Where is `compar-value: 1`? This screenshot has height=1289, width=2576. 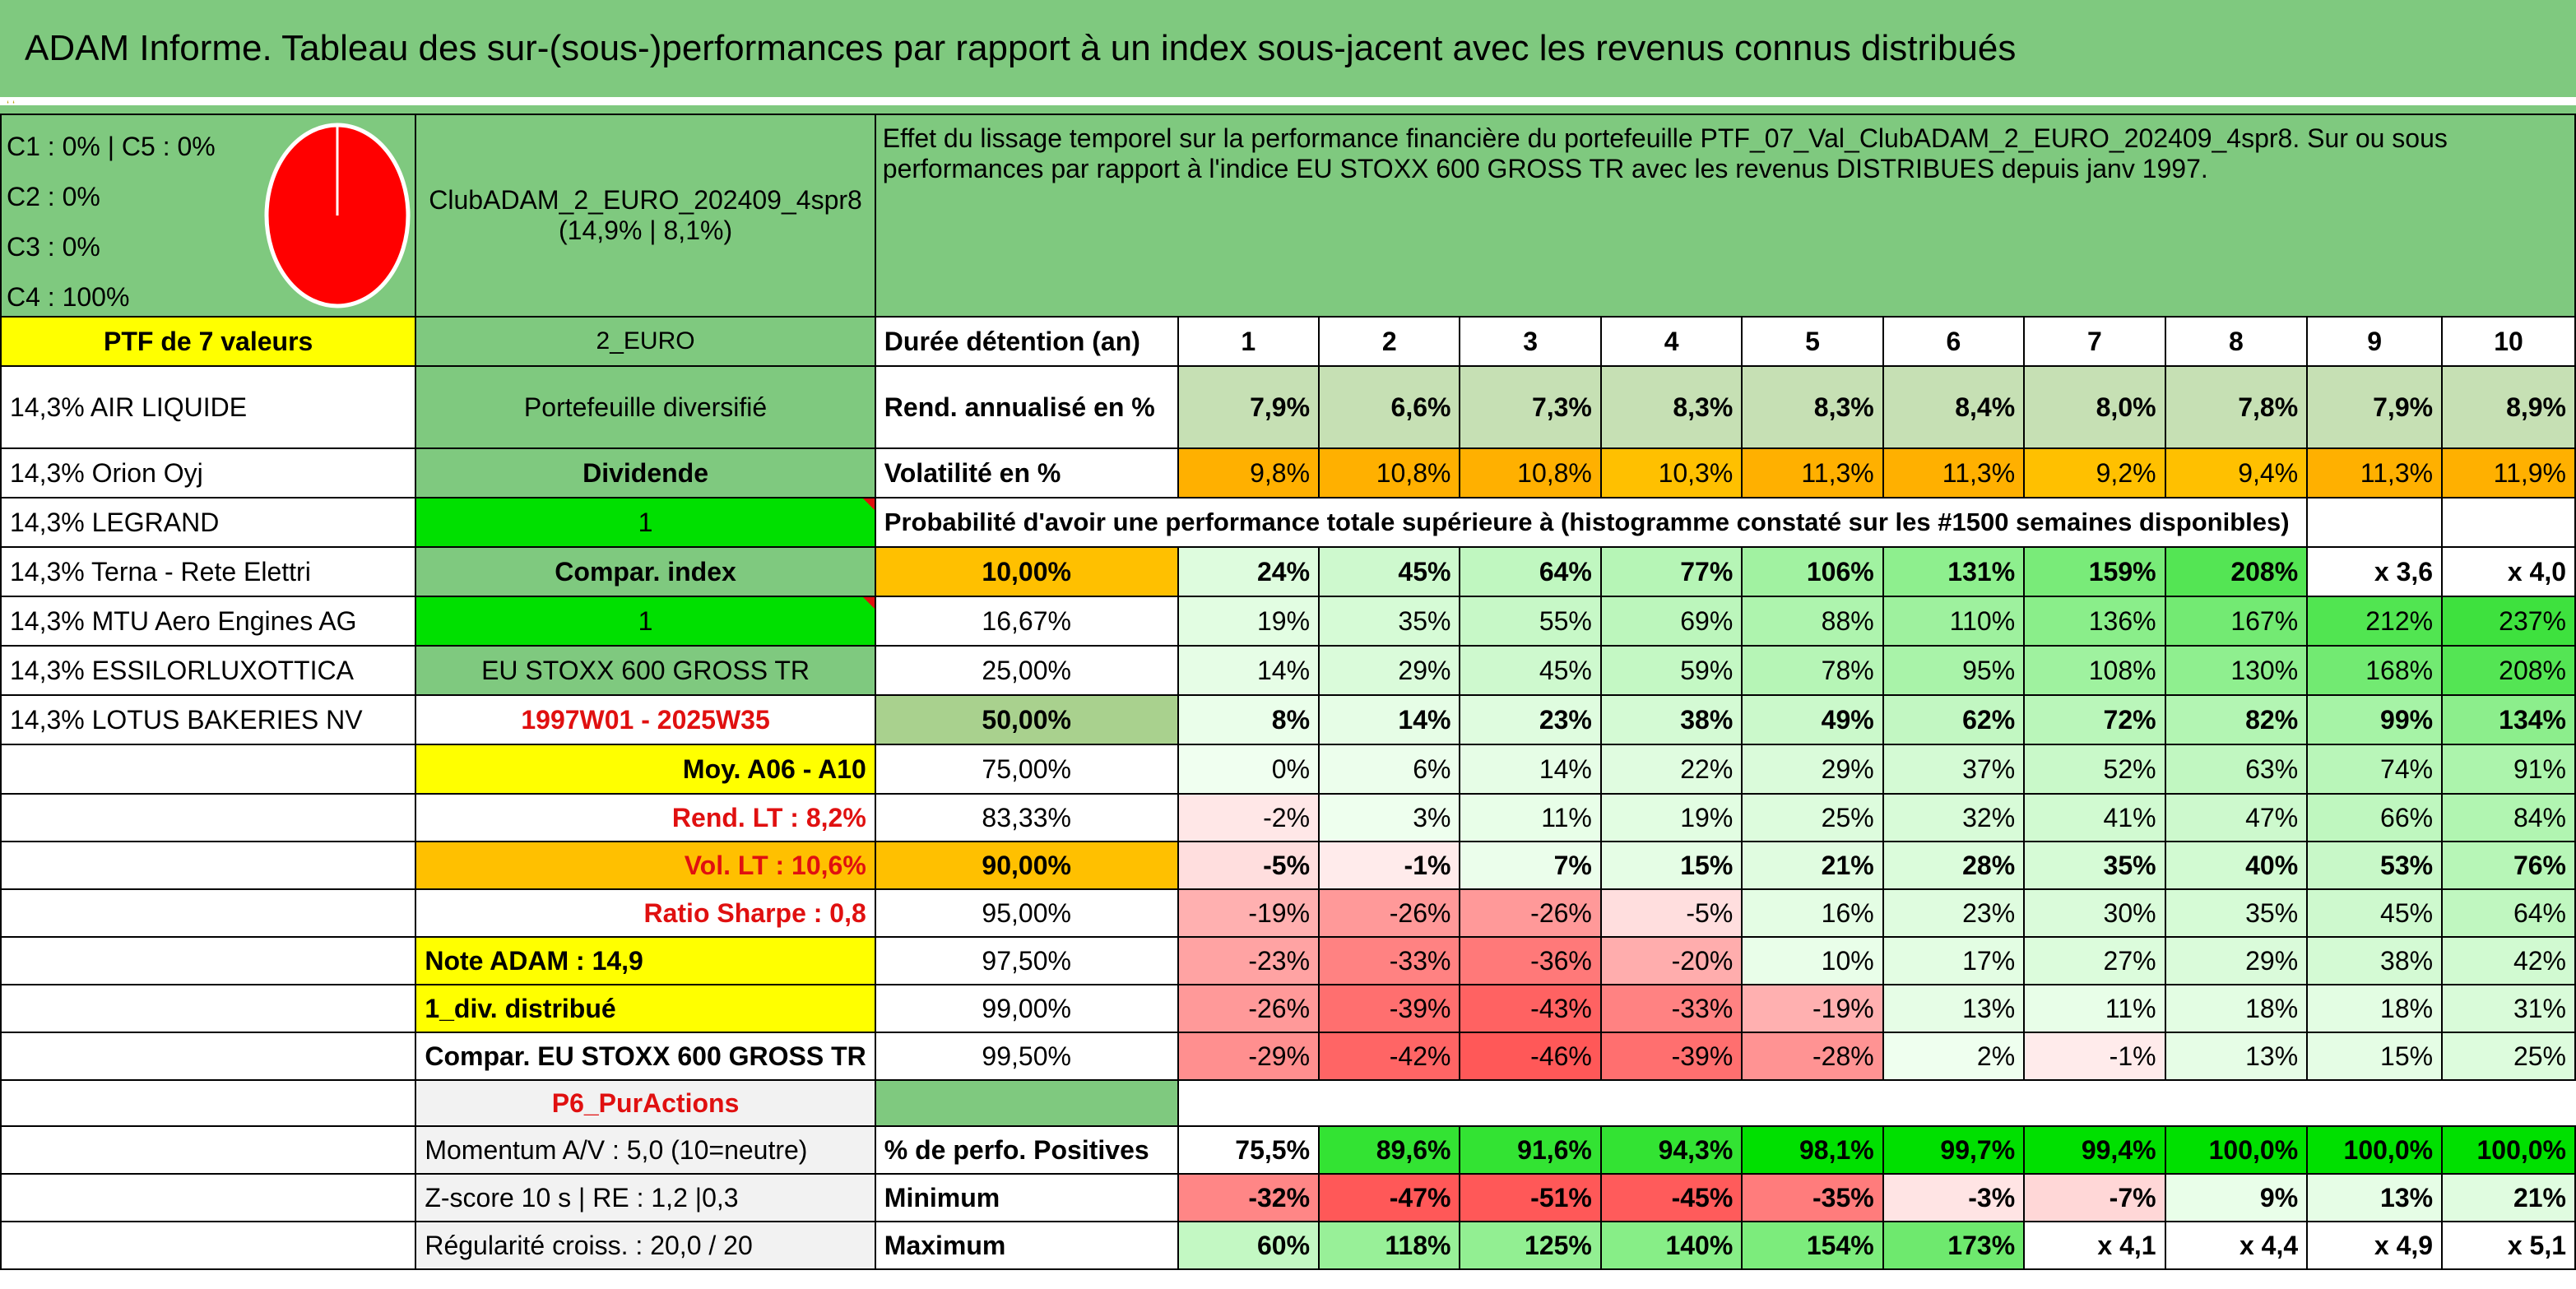
compar-value: 1 is located at coordinates (645, 621).